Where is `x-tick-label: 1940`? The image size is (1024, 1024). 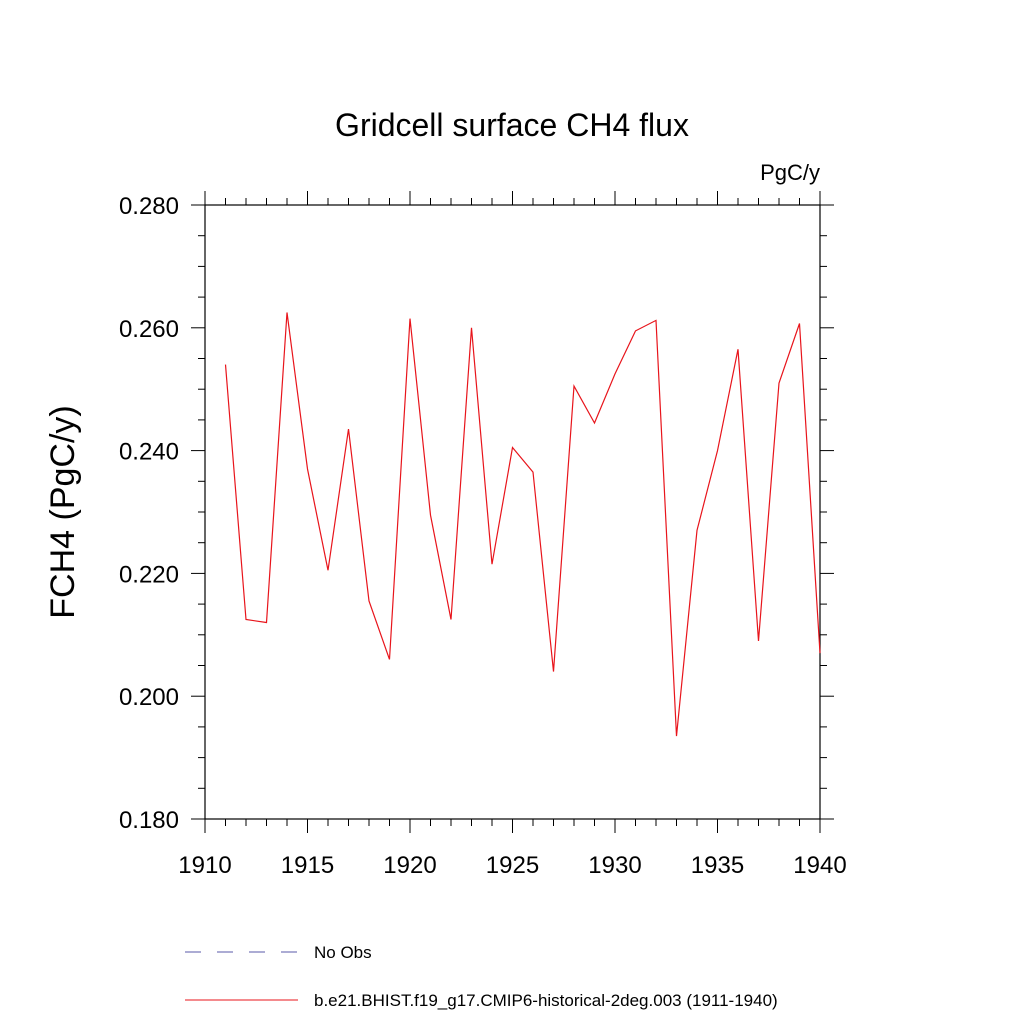 x-tick-label: 1940 is located at coordinates (819, 865).